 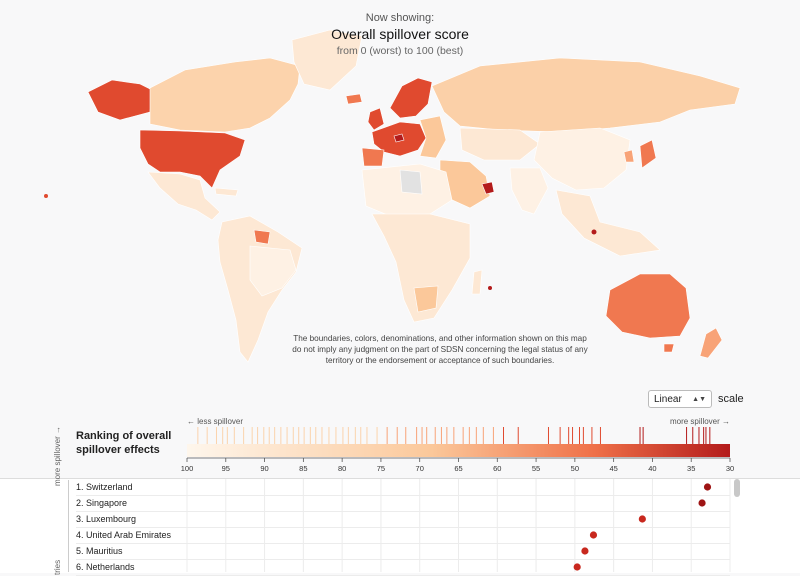 I want to click on map-region-switzerland, so click(x=399, y=138).